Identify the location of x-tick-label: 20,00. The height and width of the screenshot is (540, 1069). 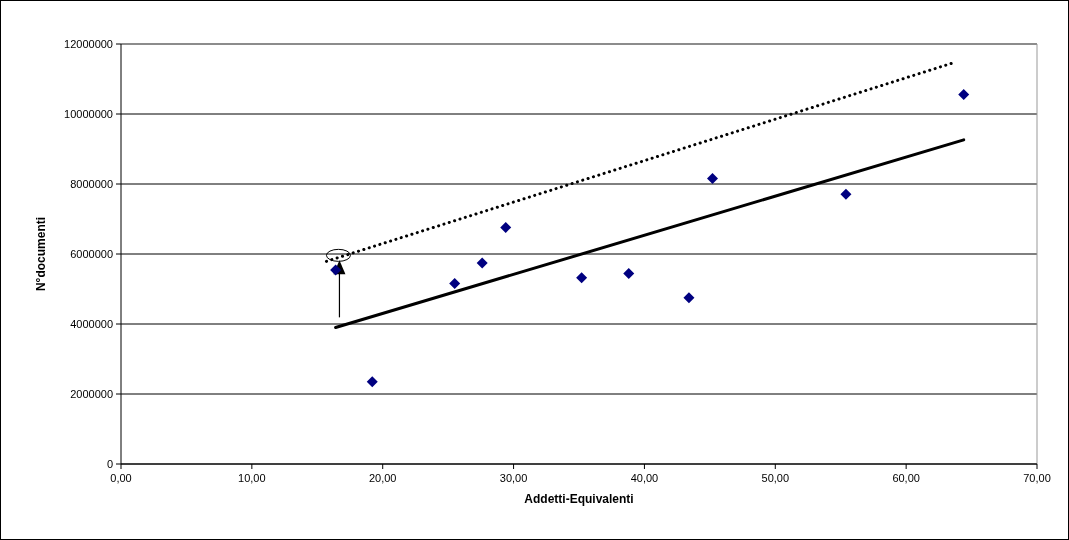
(382, 478).